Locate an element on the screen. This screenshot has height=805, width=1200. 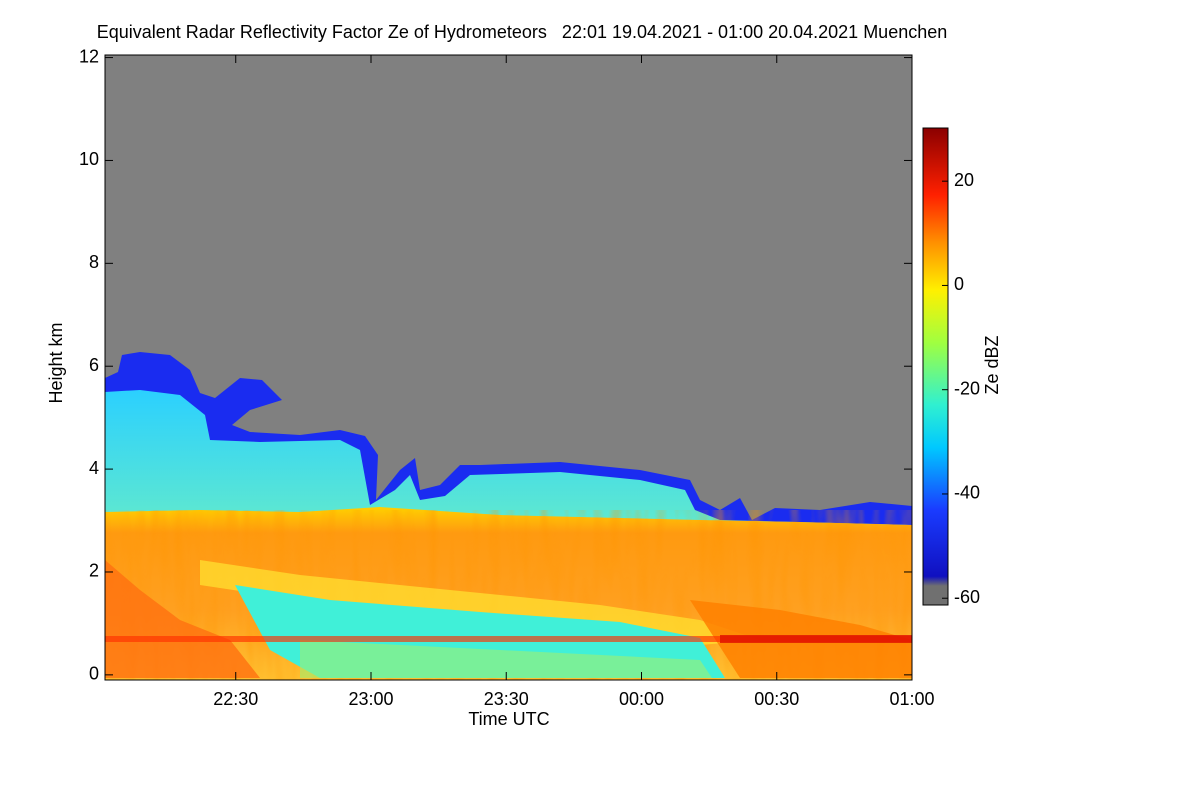
x-axis-label: Time UTC is located at coordinates (508, 719).